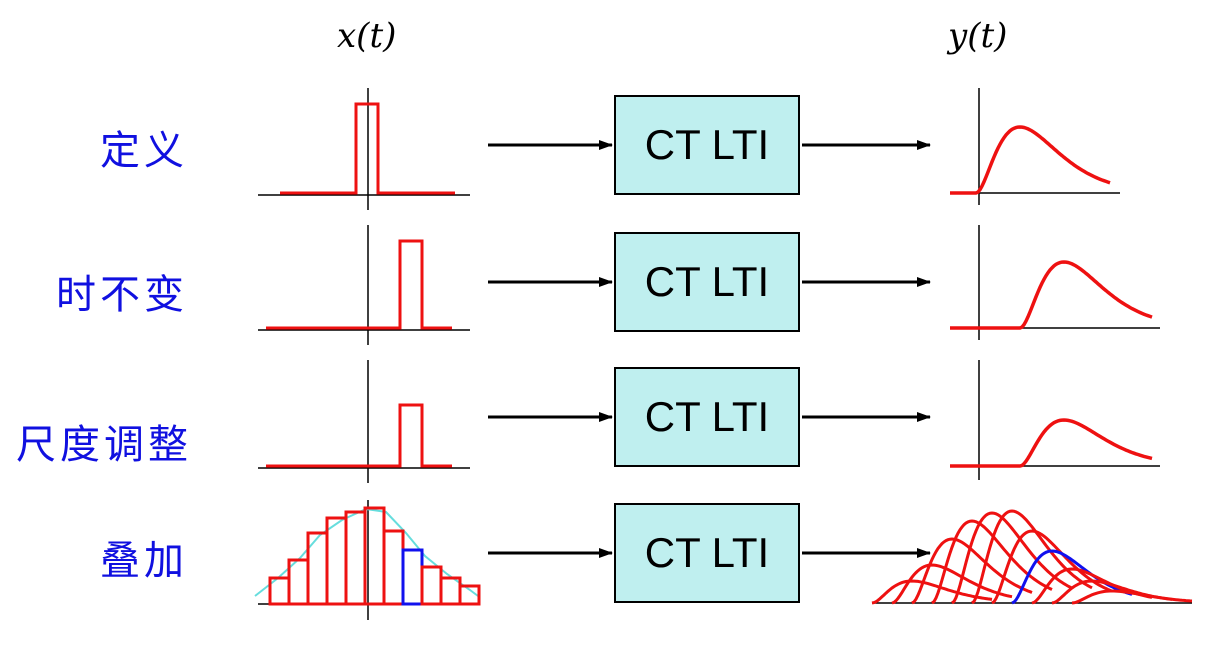 This screenshot has width=1226, height=646. What do you see at coordinates (1051, 443) in the screenshot?
I see `output-scaled-response` at bounding box center [1051, 443].